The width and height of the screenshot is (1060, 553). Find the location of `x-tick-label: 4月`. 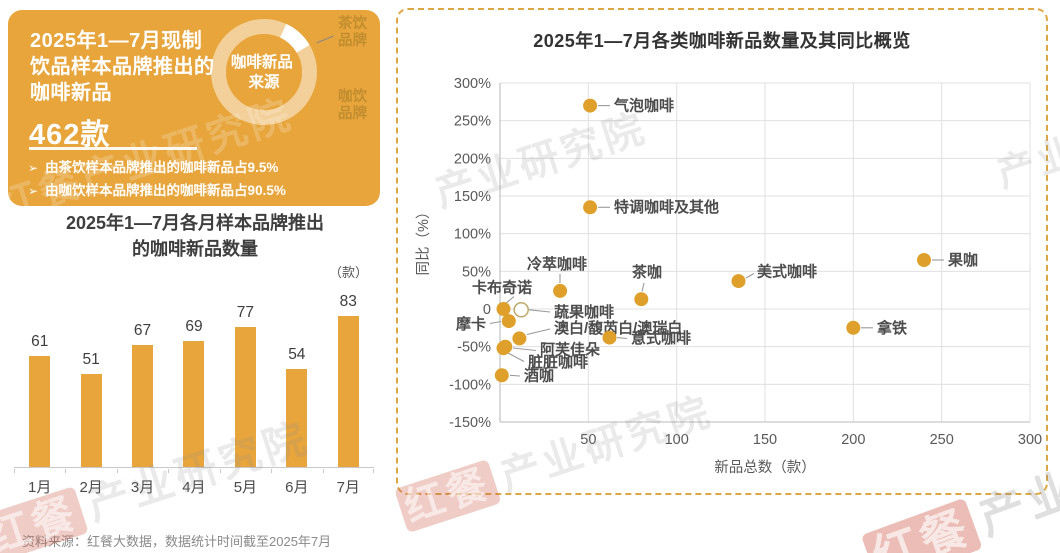

x-tick-label: 4月 is located at coordinates (193, 482).